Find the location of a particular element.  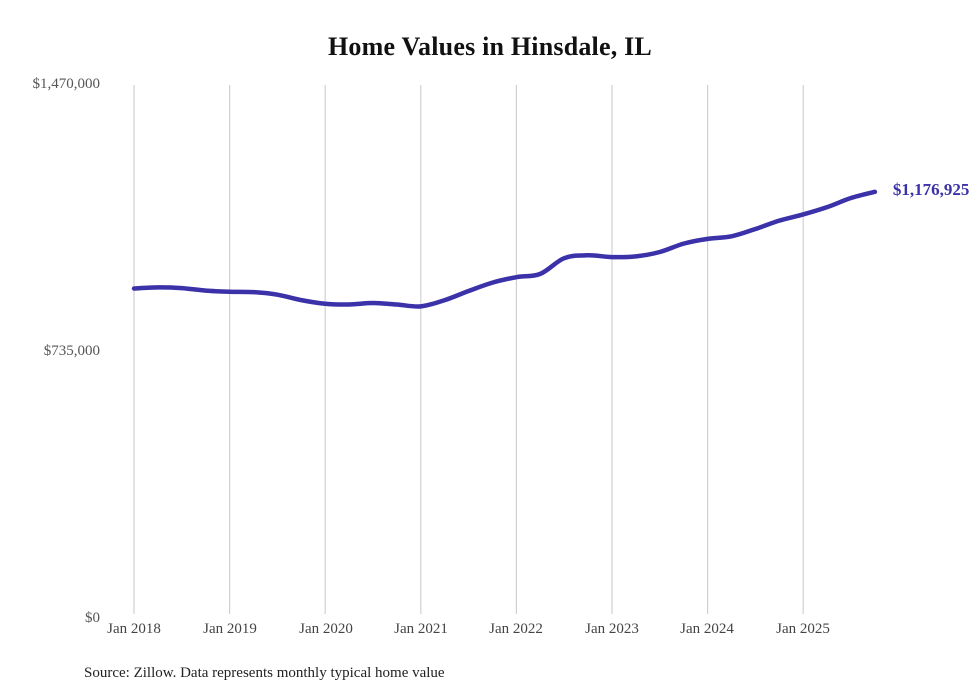

x-axis-tick-label: Jan 2021 is located at coordinates (421, 629).